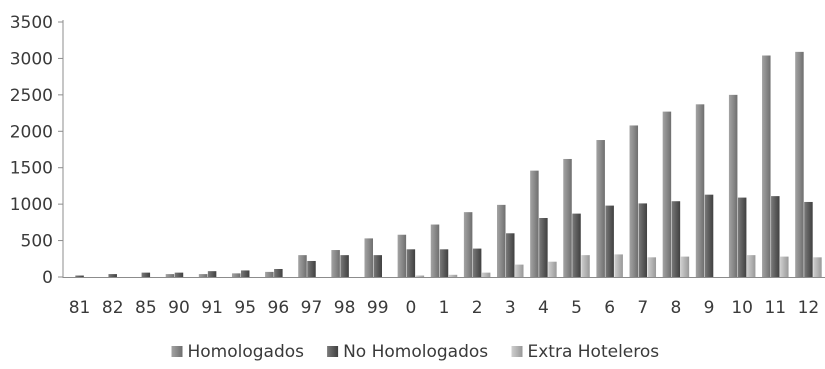 Image resolution: width=825 pixels, height=369 pixels. What do you see at coordinates (809, 308) in the screenshot?
I see `x-tick-label: 12` at bounding box center [809, 308].